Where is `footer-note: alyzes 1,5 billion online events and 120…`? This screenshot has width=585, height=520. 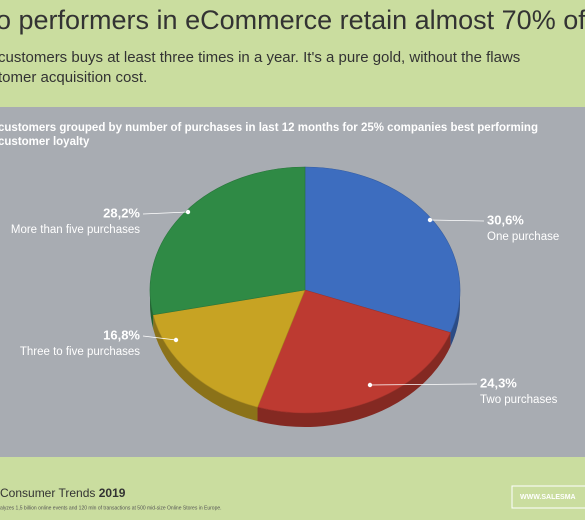 footer-note: alyzes 1,5 billion online events and 120… is located at coordinates (111, 508).